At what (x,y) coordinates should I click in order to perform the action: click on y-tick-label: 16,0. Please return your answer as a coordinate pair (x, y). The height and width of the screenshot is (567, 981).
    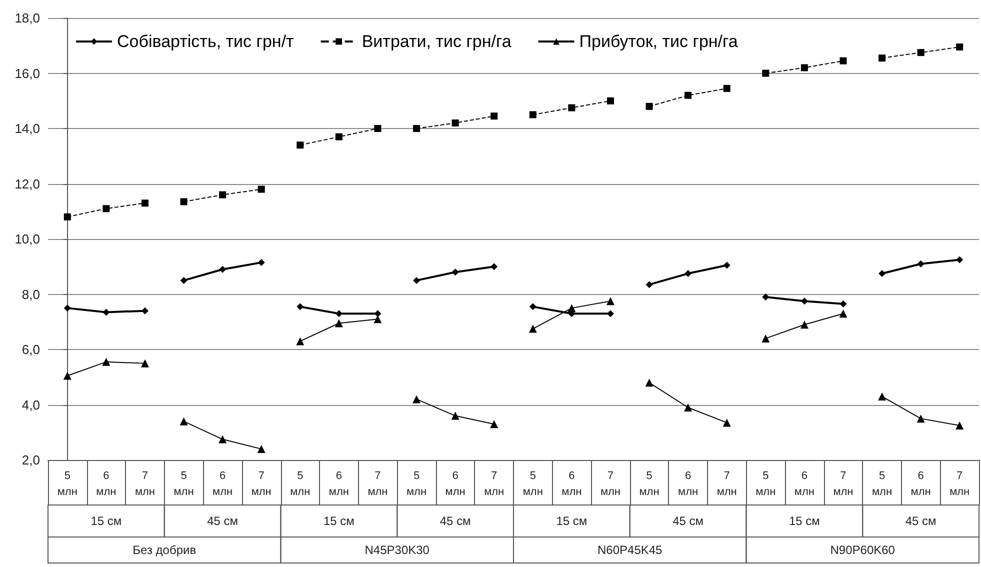
    Looking at the image, I should click on (27, 73).